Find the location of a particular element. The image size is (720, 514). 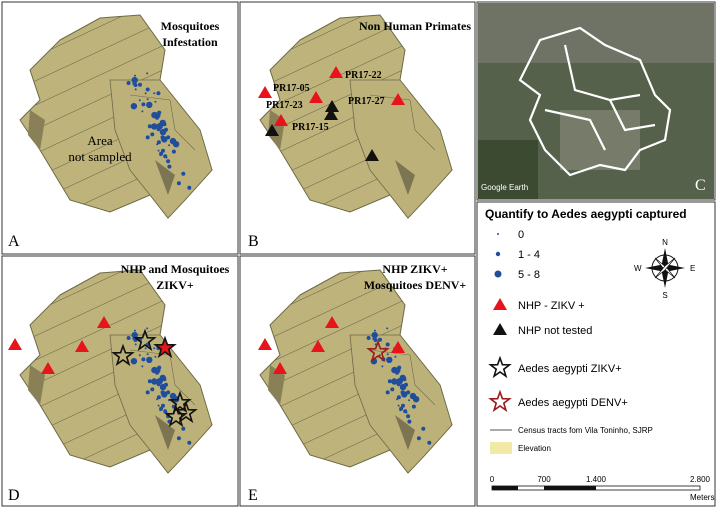

panel-title: ZIKV+ is located at coordinates (175, 285).